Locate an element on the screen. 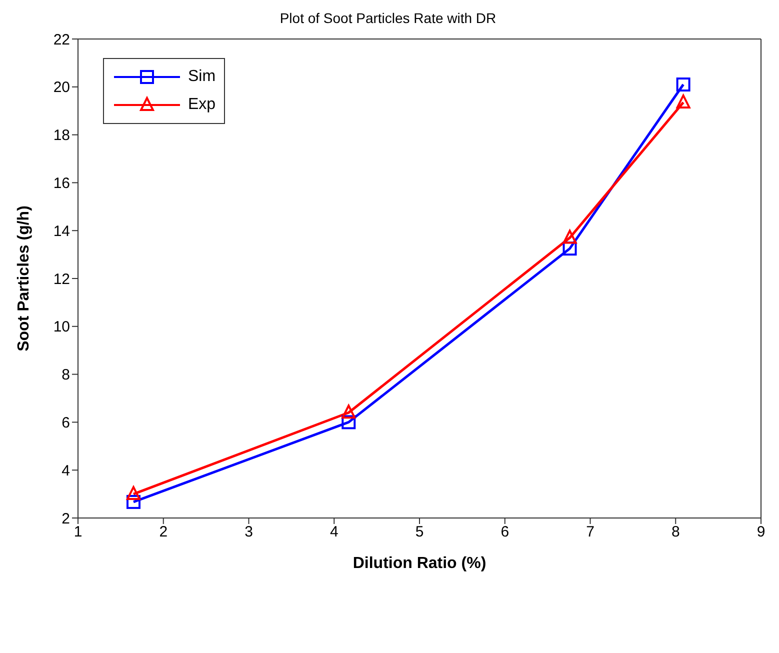  x-tick-label: 1 is located at coordinates (78, 532).